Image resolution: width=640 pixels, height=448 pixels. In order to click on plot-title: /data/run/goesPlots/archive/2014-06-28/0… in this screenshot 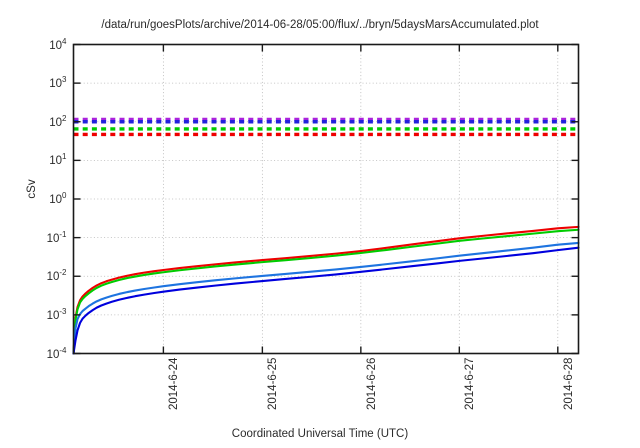, I will do `click(320, 25)`.